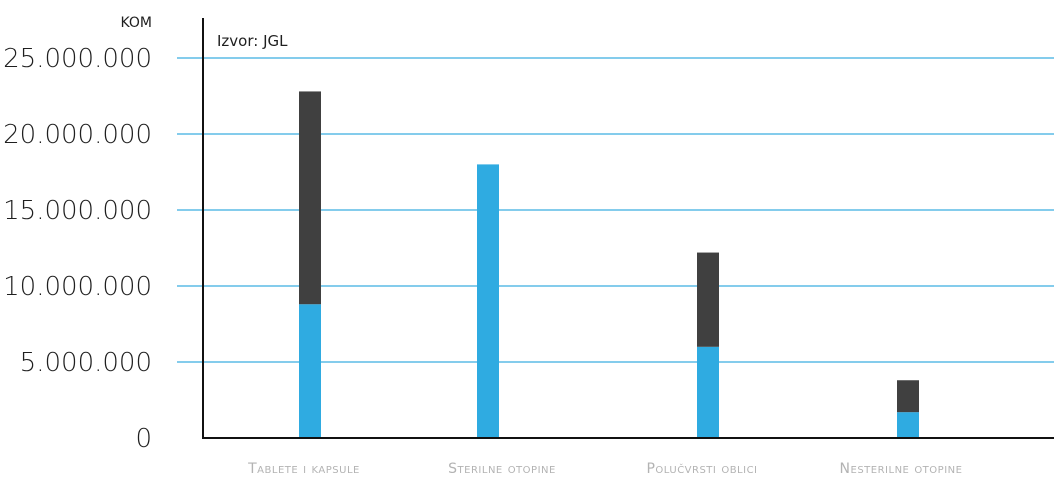 The image size is (1054, 477). What do you see at coordinates (77, 59) in the screenshot?
I see `y-tick-label: 25.000.000` at bounding box center [77, 59].